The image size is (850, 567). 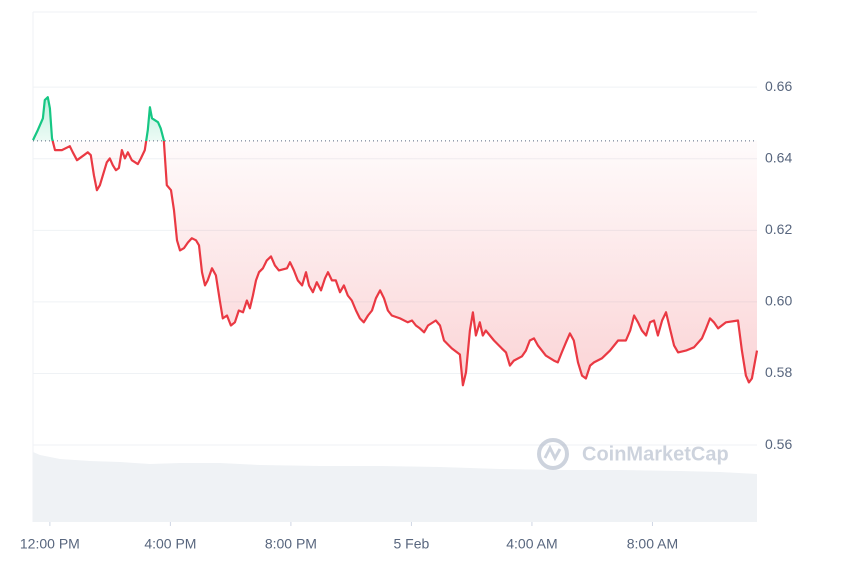 What do you see at coordinates (531, 544) in the screenshot?
I see `x-tick-label: 4:00 AM` at bounding box center [531, 544].